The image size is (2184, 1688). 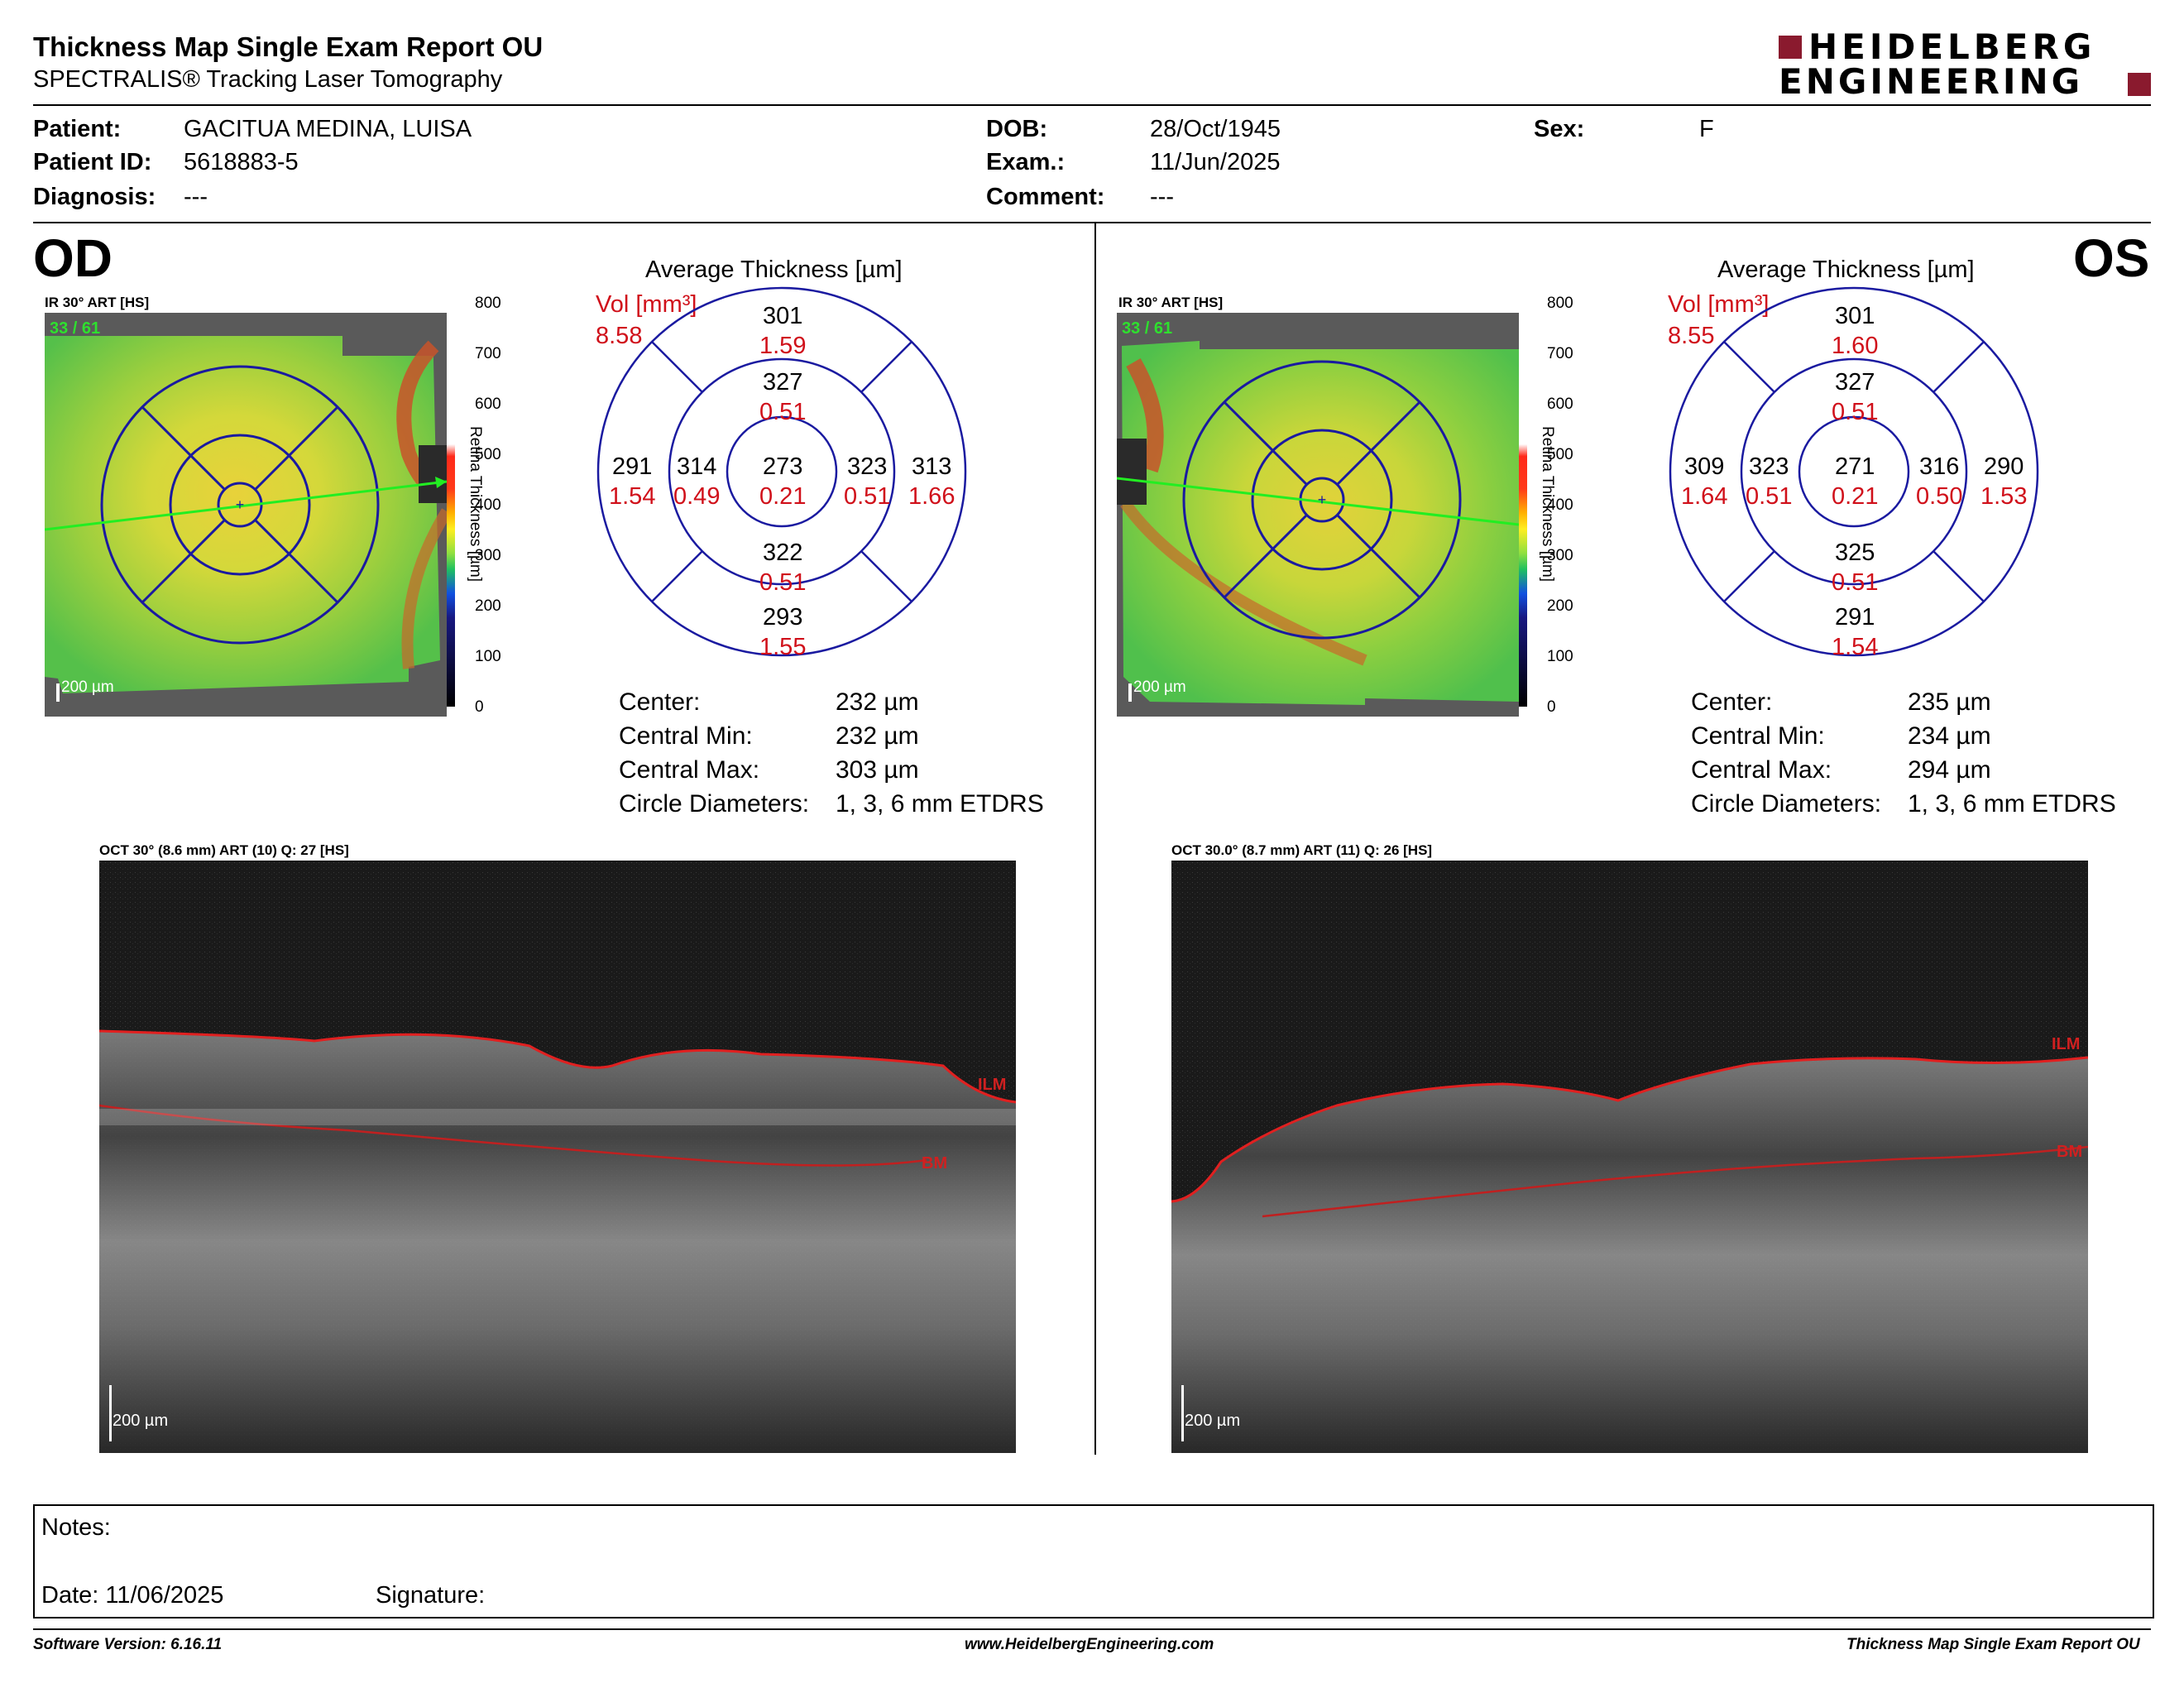 I want to click on notes-label: Notes:, so click(x=76, y=1527).